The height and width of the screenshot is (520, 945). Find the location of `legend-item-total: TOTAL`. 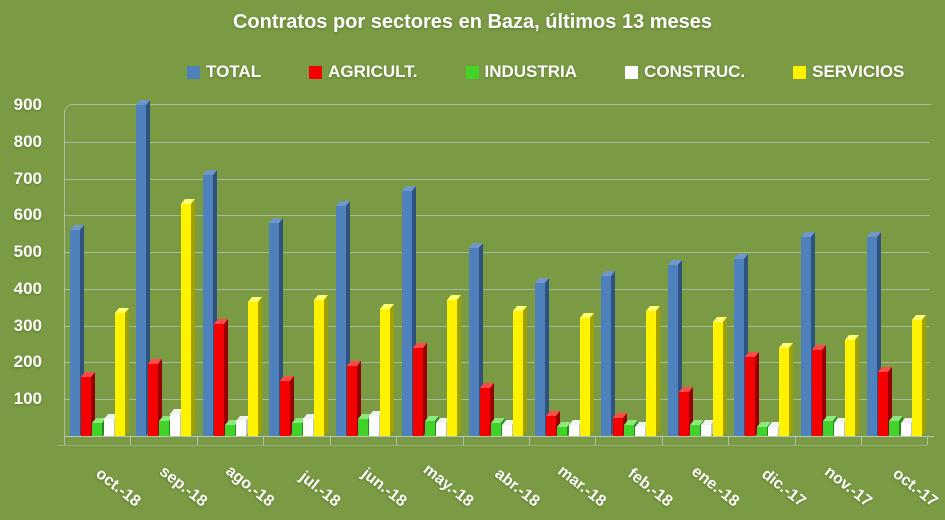

legend-item-total: TOTAL is located at coordinates (224, 72).